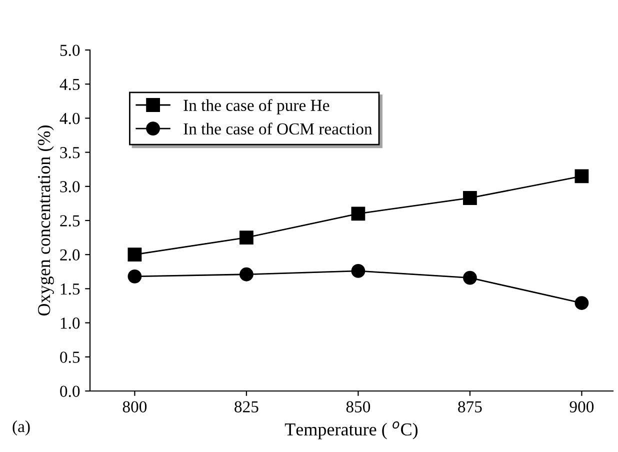 This screenshot has height=452, width=618. Describe the element at coordinates (21, 428) in the screenshot. I see `text: (a)` at that location.